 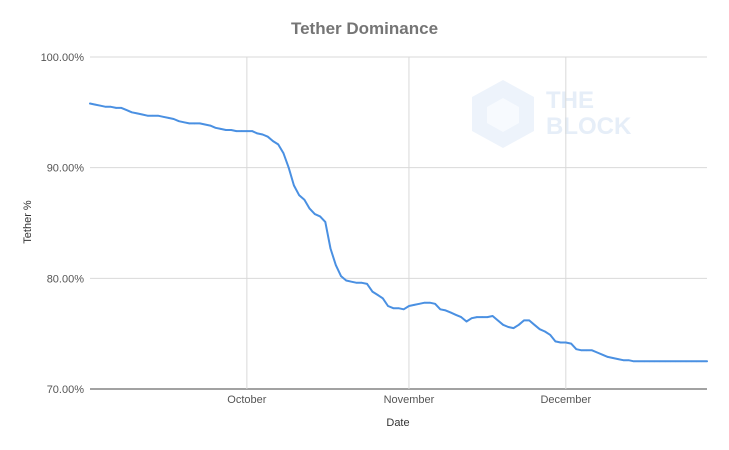 I want to click on y-axis-ticks: 70.00% 80.00% 90.00% 100.00%, so click(x=63, y=224).